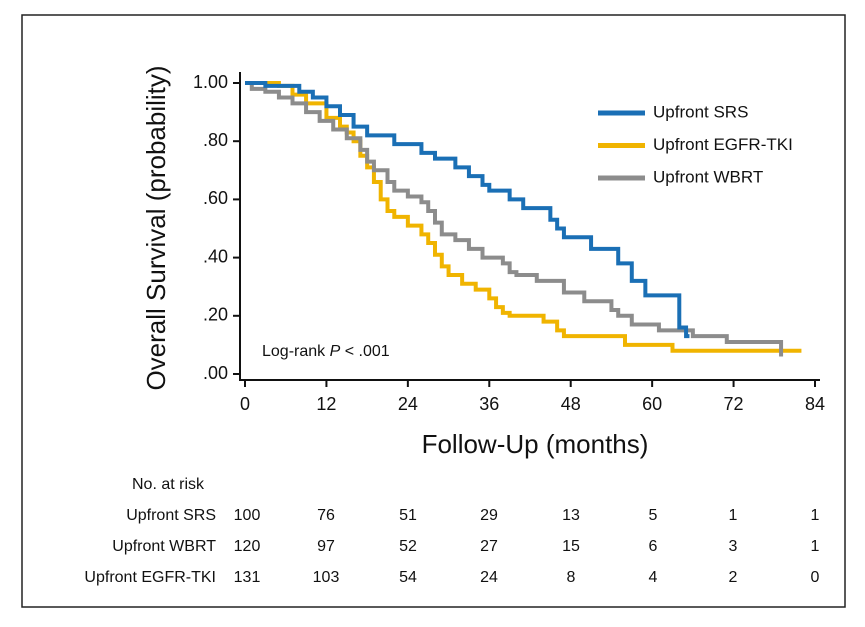 This screenshot has width=865, height=627. Describe the element at coordinates (171, 515) in the screenshot. I see `risk-row-label: Upfront SRS` at that location.